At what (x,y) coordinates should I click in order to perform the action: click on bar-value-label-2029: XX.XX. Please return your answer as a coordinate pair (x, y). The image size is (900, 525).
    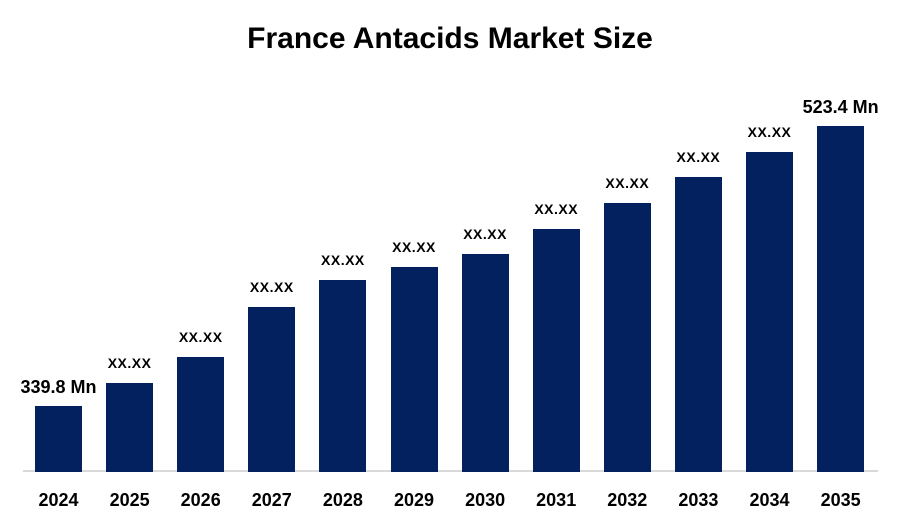
    Looking at the image, I should click on (414, 247).